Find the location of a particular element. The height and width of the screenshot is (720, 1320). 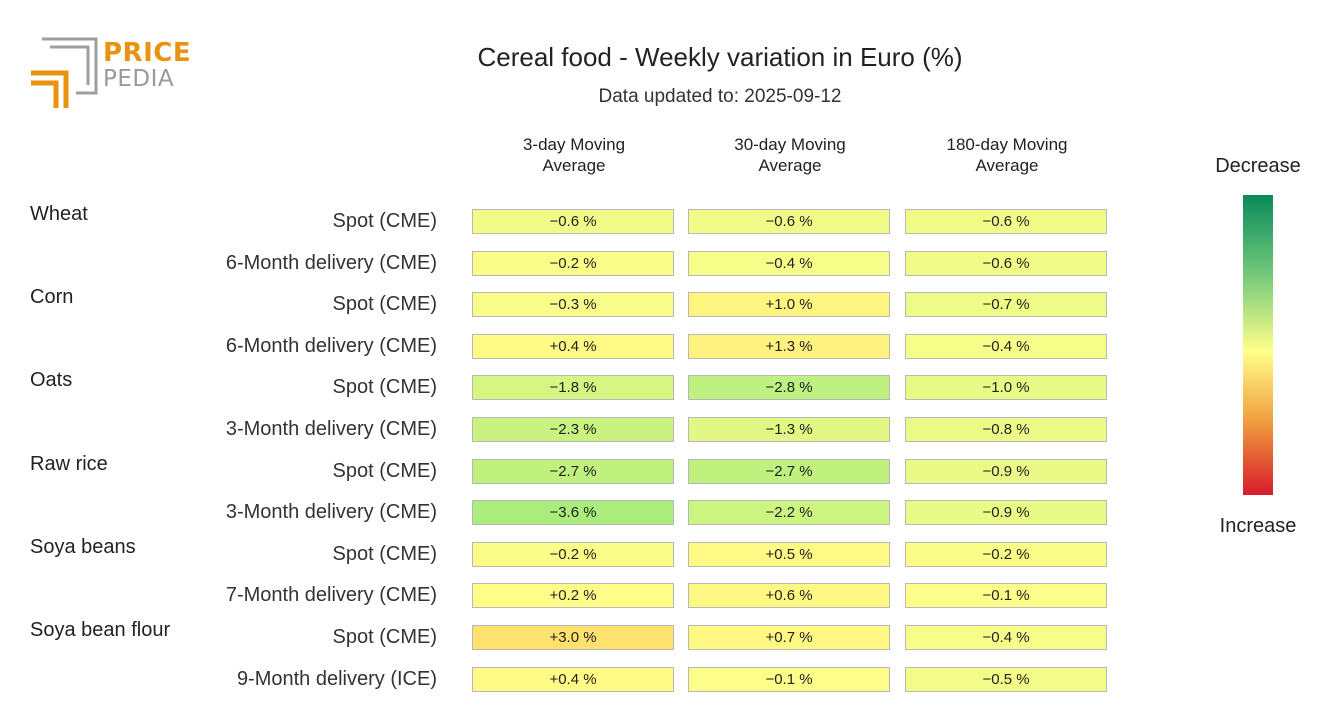

pricepedia-logo is located at coordinates (64, 72).